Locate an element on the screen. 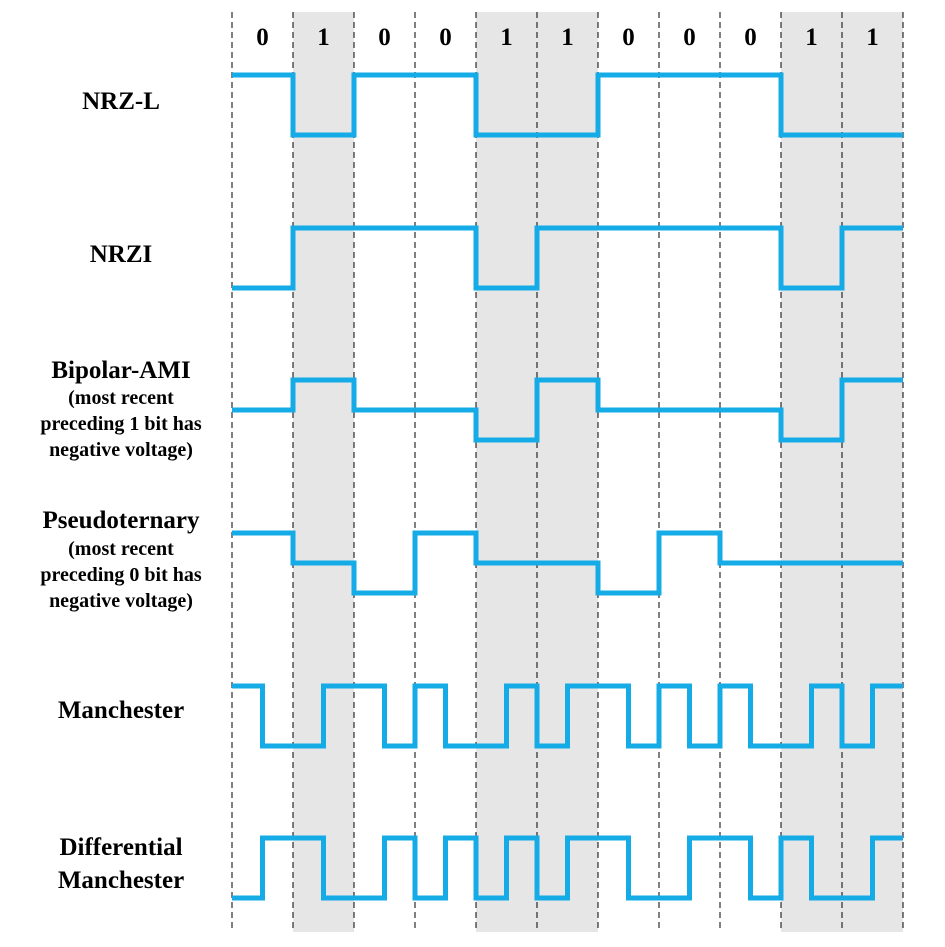 Image resolution: width=945 pixels, height=947 pixels. row-note-pseudoternary: negative voltage) is located at coordinates (121, 601).